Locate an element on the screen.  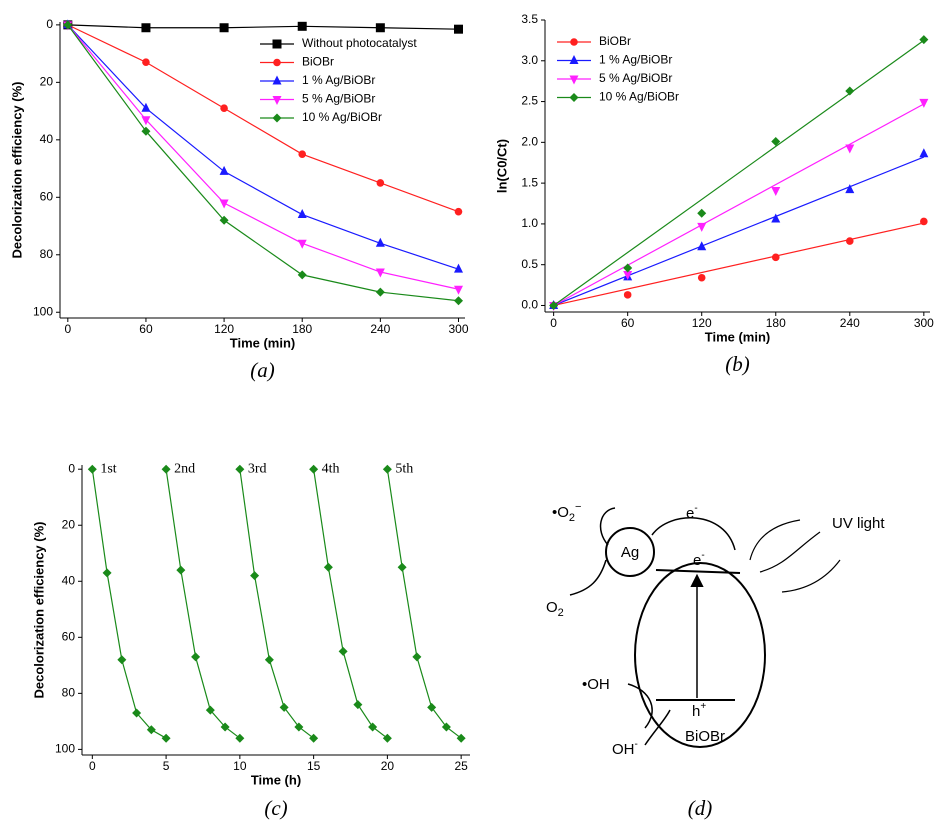
legend-label: BiOBr is located at coordinates (615, 41).